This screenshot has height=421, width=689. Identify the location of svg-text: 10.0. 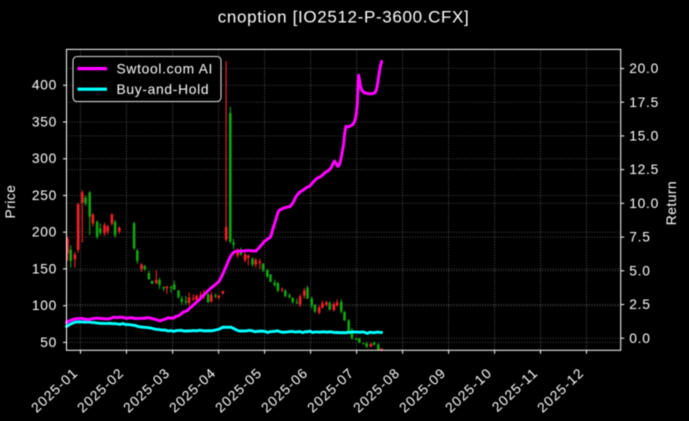
(644, 203).